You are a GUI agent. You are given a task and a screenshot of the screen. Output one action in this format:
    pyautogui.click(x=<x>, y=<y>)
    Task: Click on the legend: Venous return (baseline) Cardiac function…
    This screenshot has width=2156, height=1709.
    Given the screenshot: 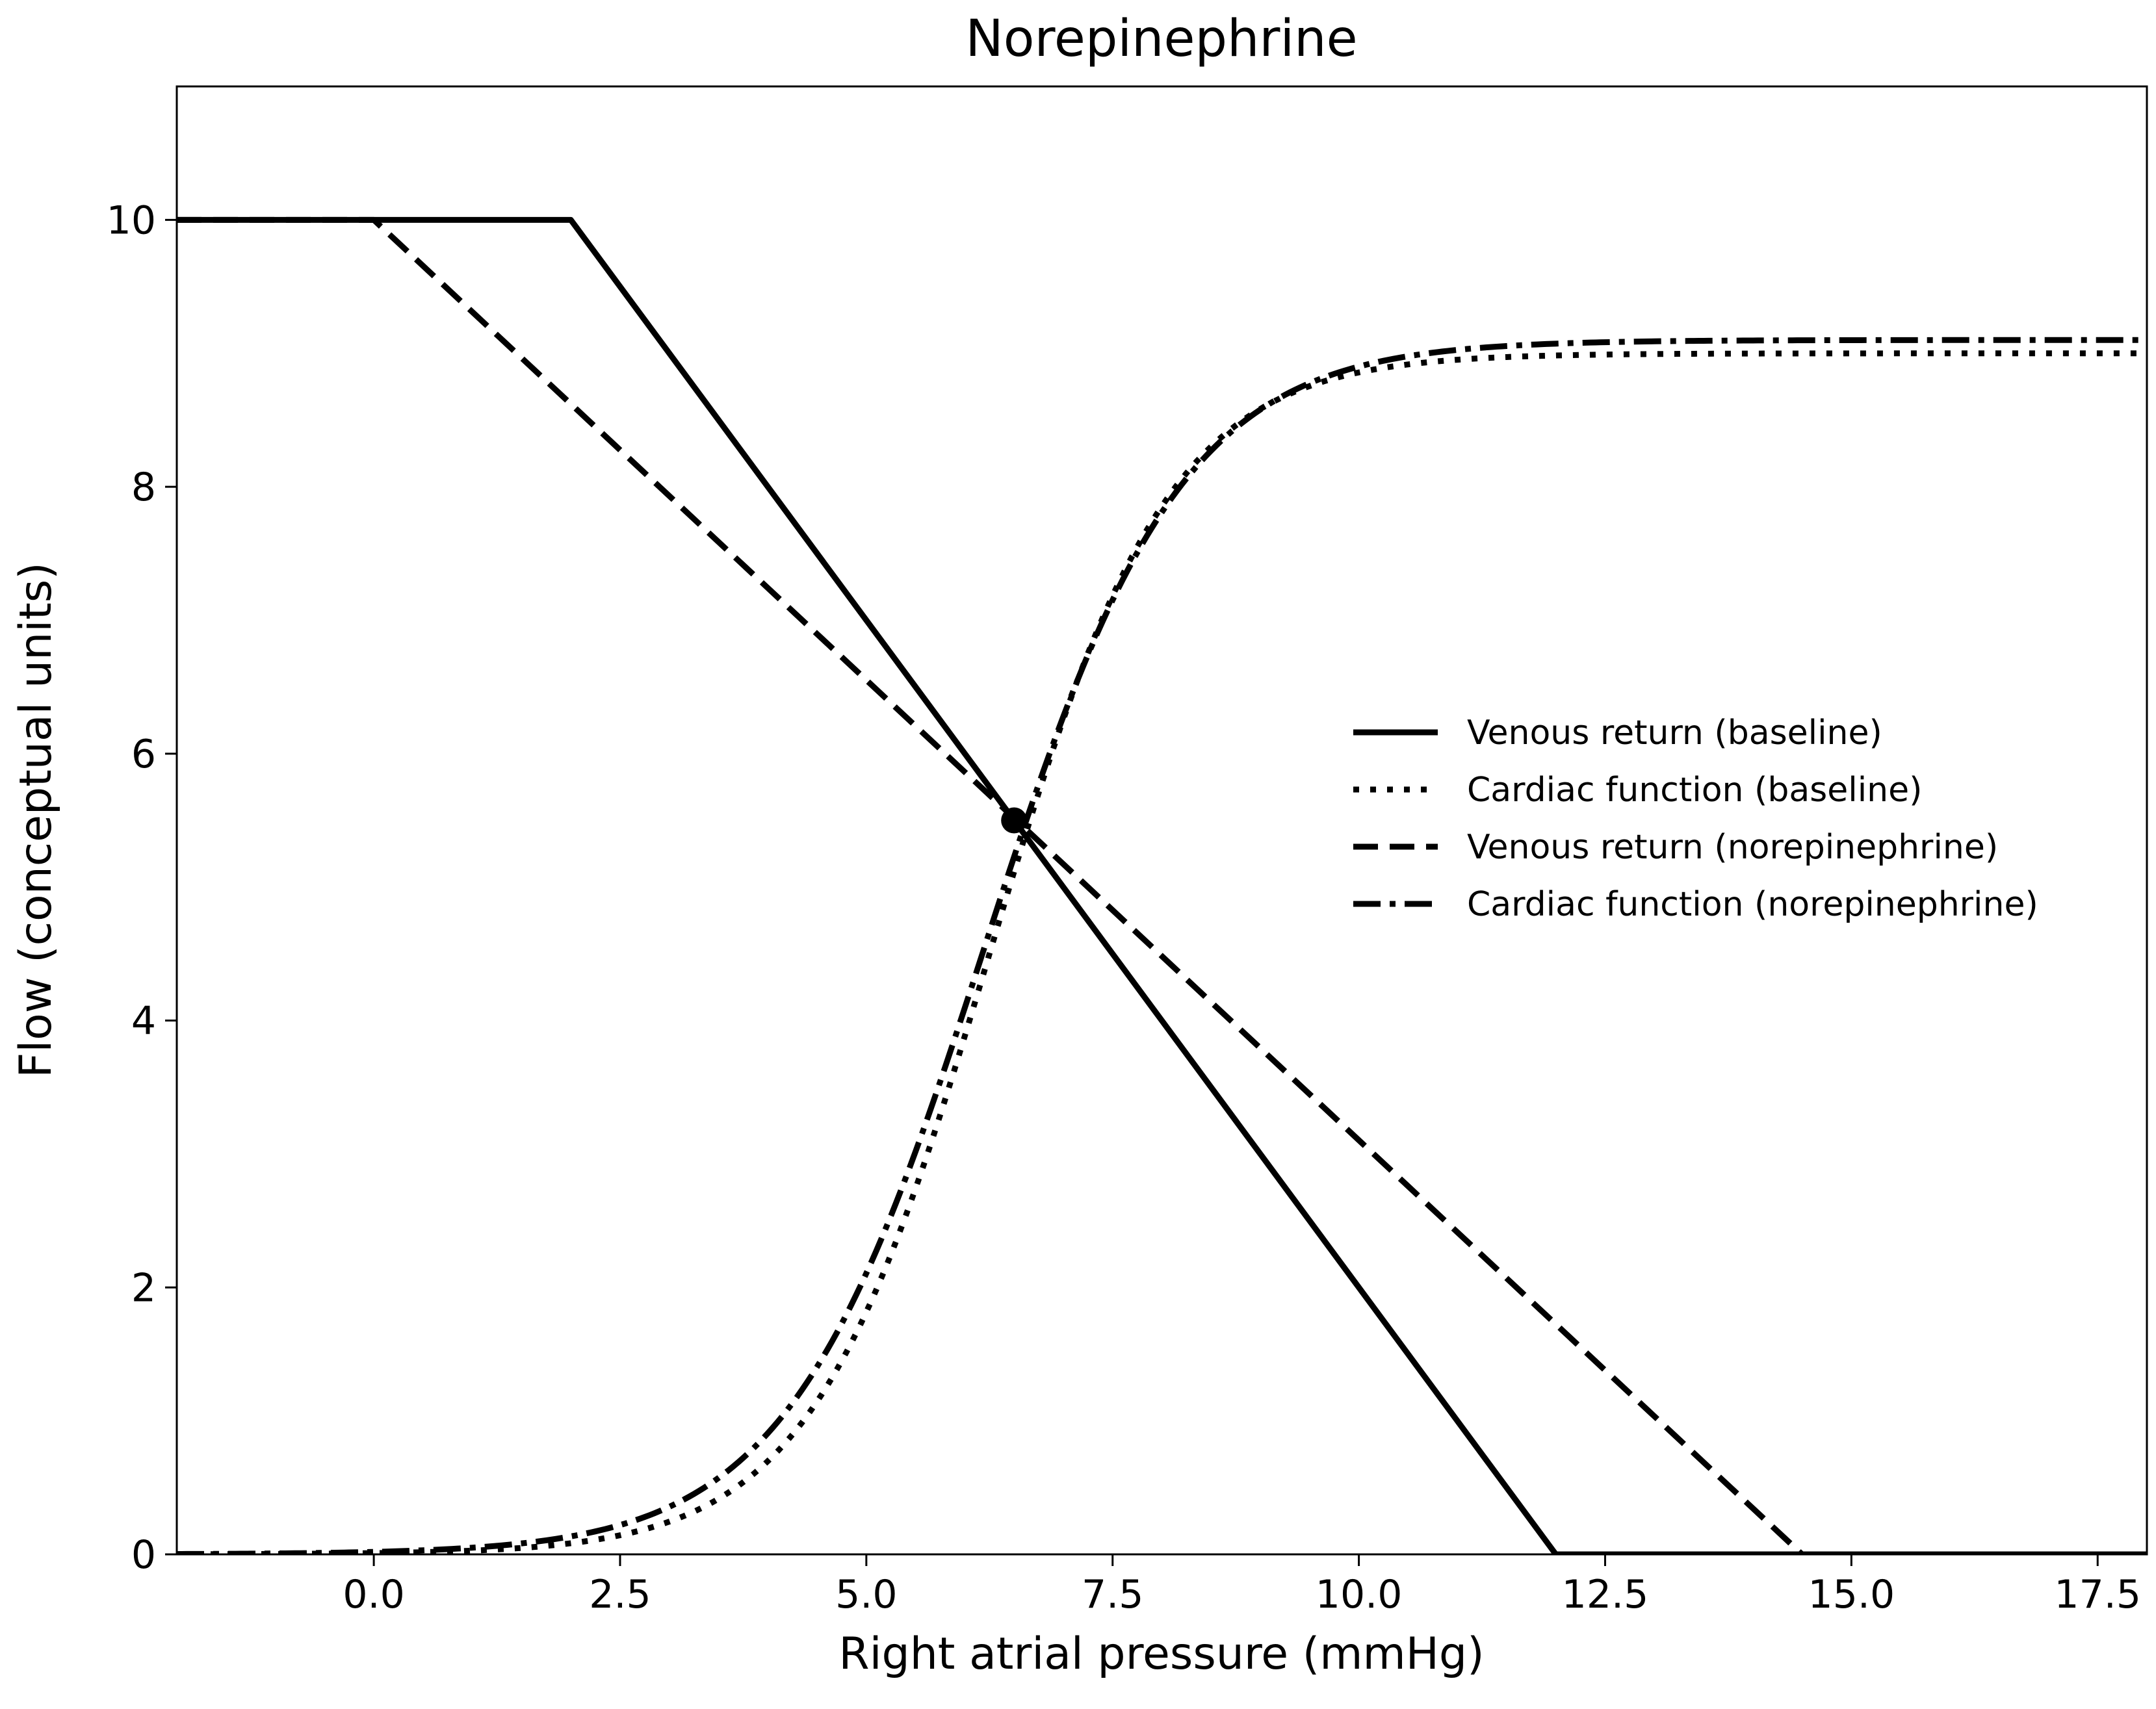 What is the action you would take?
    pyautogui.click(x=1695, y=819)
    